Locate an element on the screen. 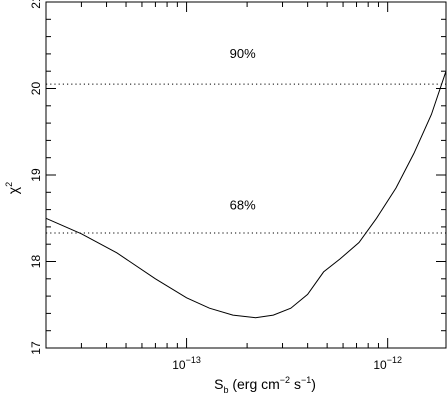 The height and width of the screenshot is (402, 448). confidence-label: 90% is located at coordinates (243, 53).